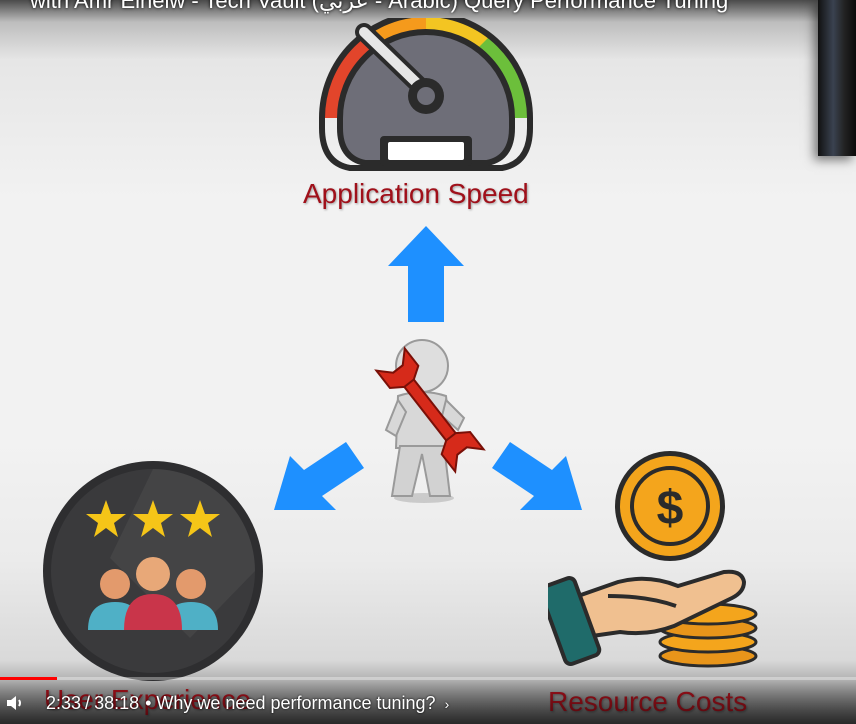 This screenshot has height=724, width=856. What do you see at coordinates (64, 702) in the screenshot?
I see `current-time: 2:33` at bounding box center [64, 702].